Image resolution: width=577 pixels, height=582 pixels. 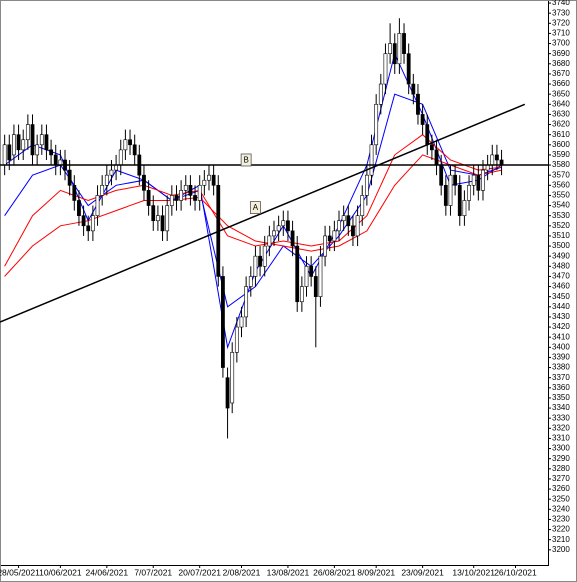 What do you see at coordinates (561, 296) in the screenshot?
I see `y-tick-label: 3450` at bounding box center [561, 296].